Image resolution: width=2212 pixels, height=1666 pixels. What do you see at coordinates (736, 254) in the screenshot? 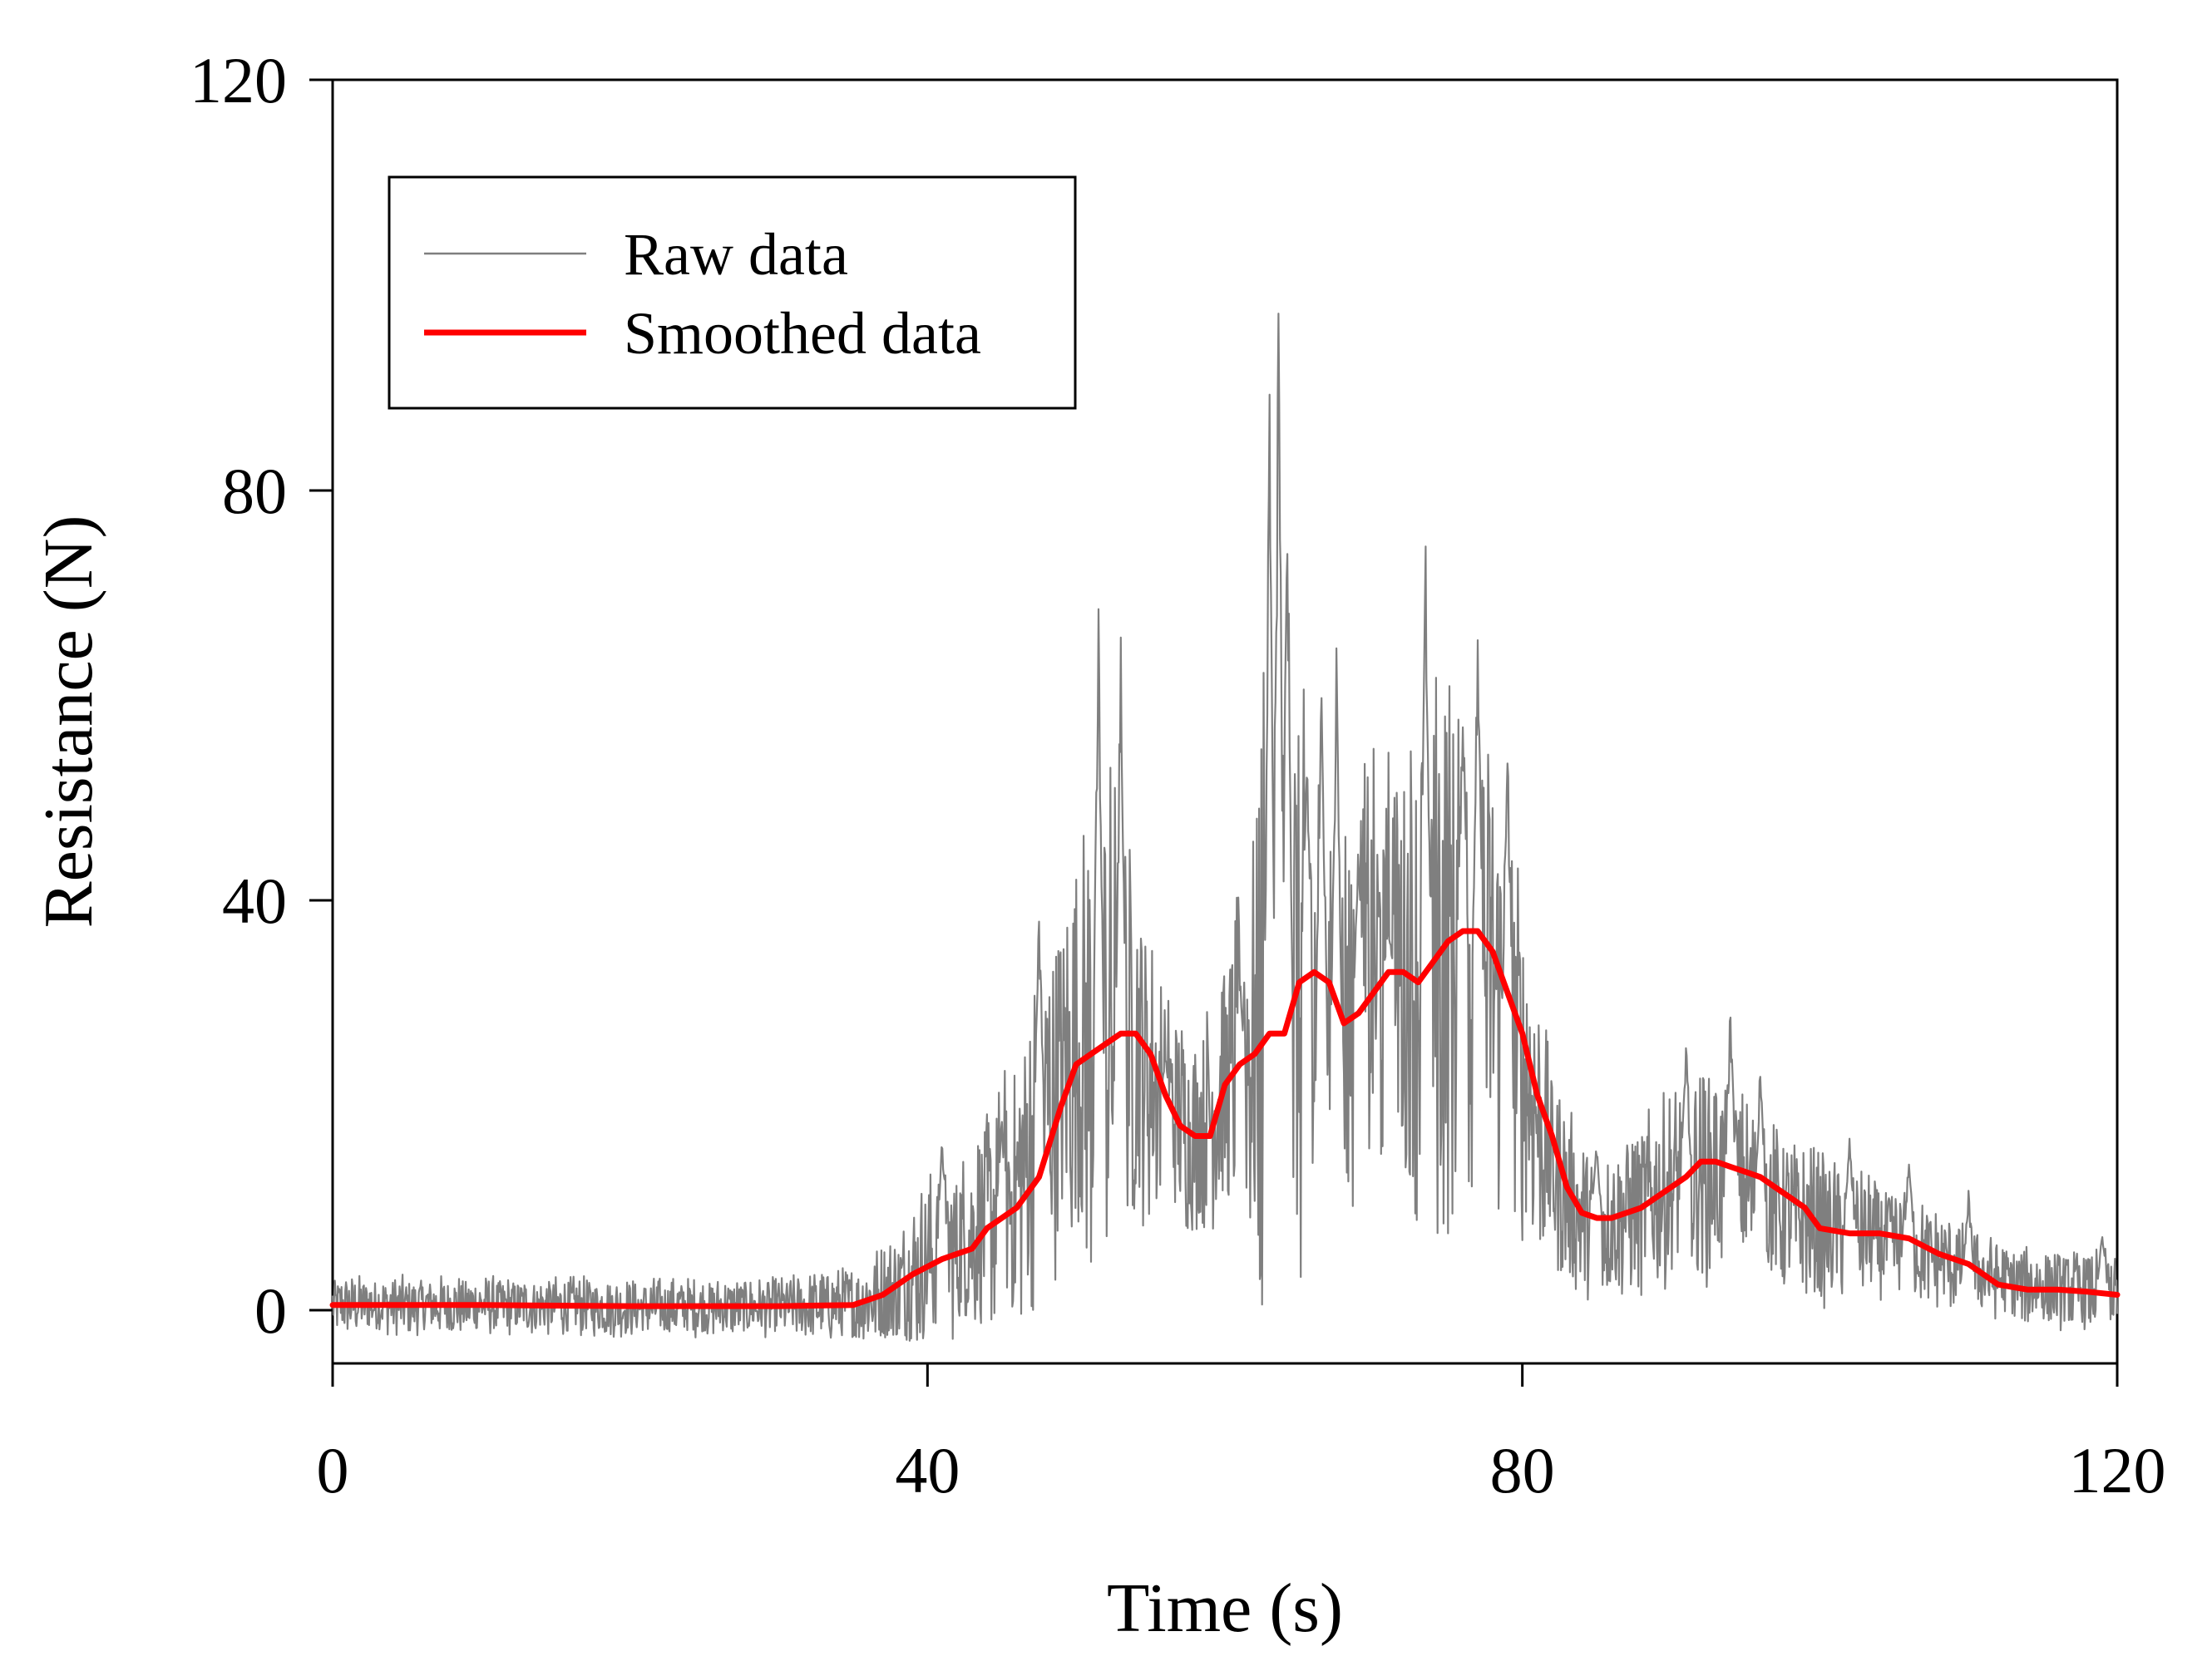
I see `legend-raw-label: Raw data` at bounding box center [736, 254].